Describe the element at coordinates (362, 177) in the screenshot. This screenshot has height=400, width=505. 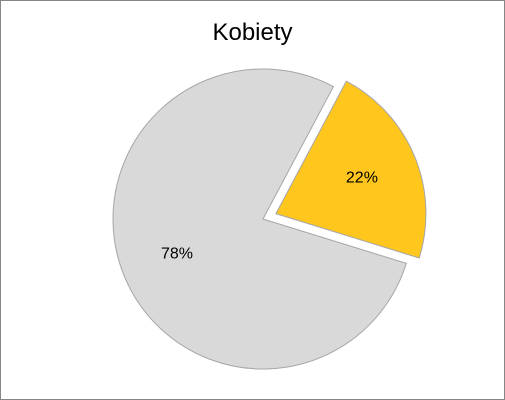
I see `slice-label-0: 22%` at that location.